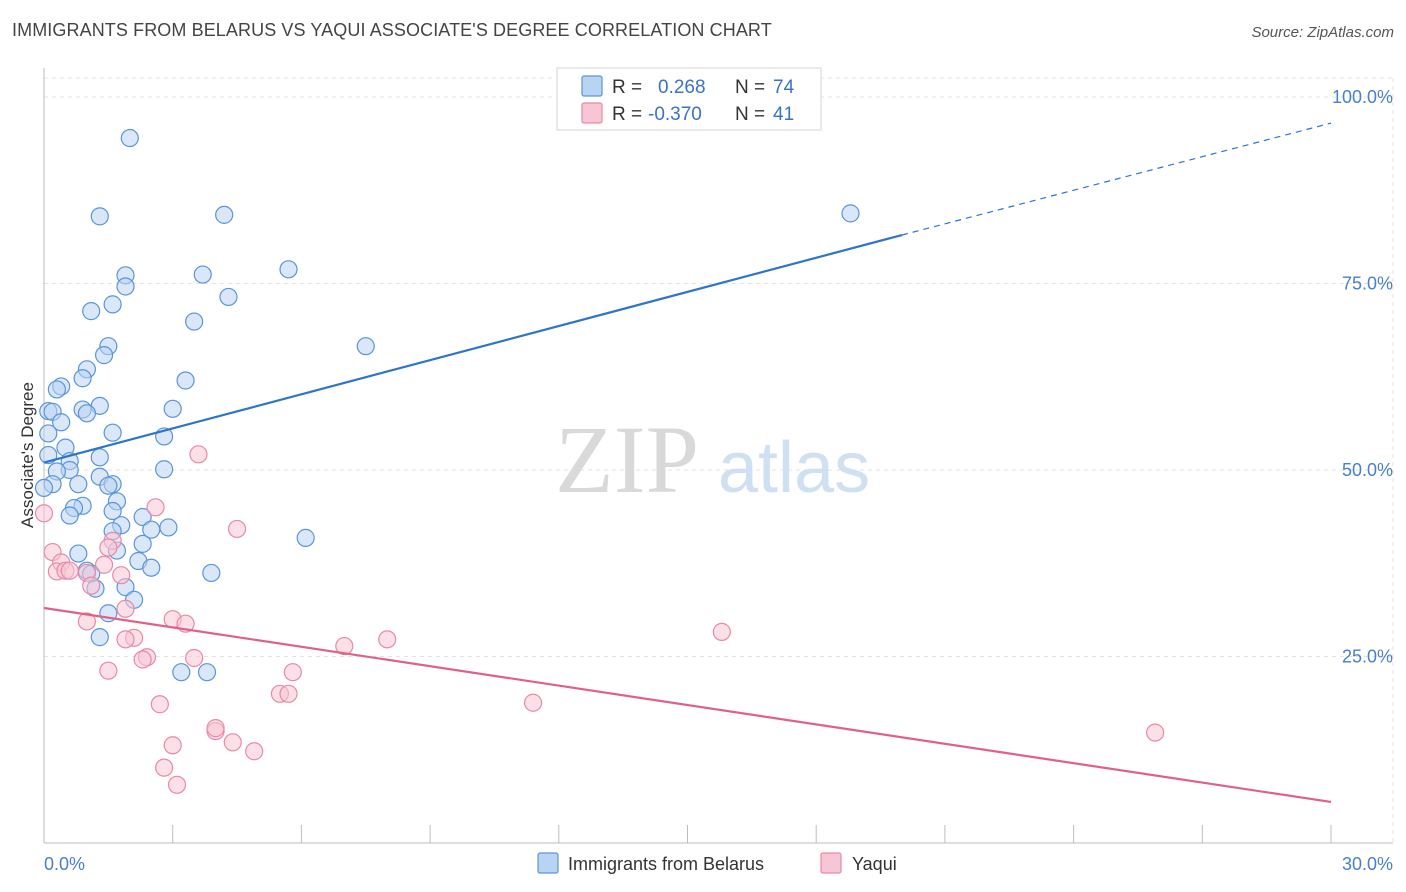 This screenshot has height=892, width=1406. What do you see at coordinates (1362, 377) in the screenshot?
I see `y-tick-labels: 25.0% 50.0% 75.0% 100.0%` at bounding box center [1362, 377].